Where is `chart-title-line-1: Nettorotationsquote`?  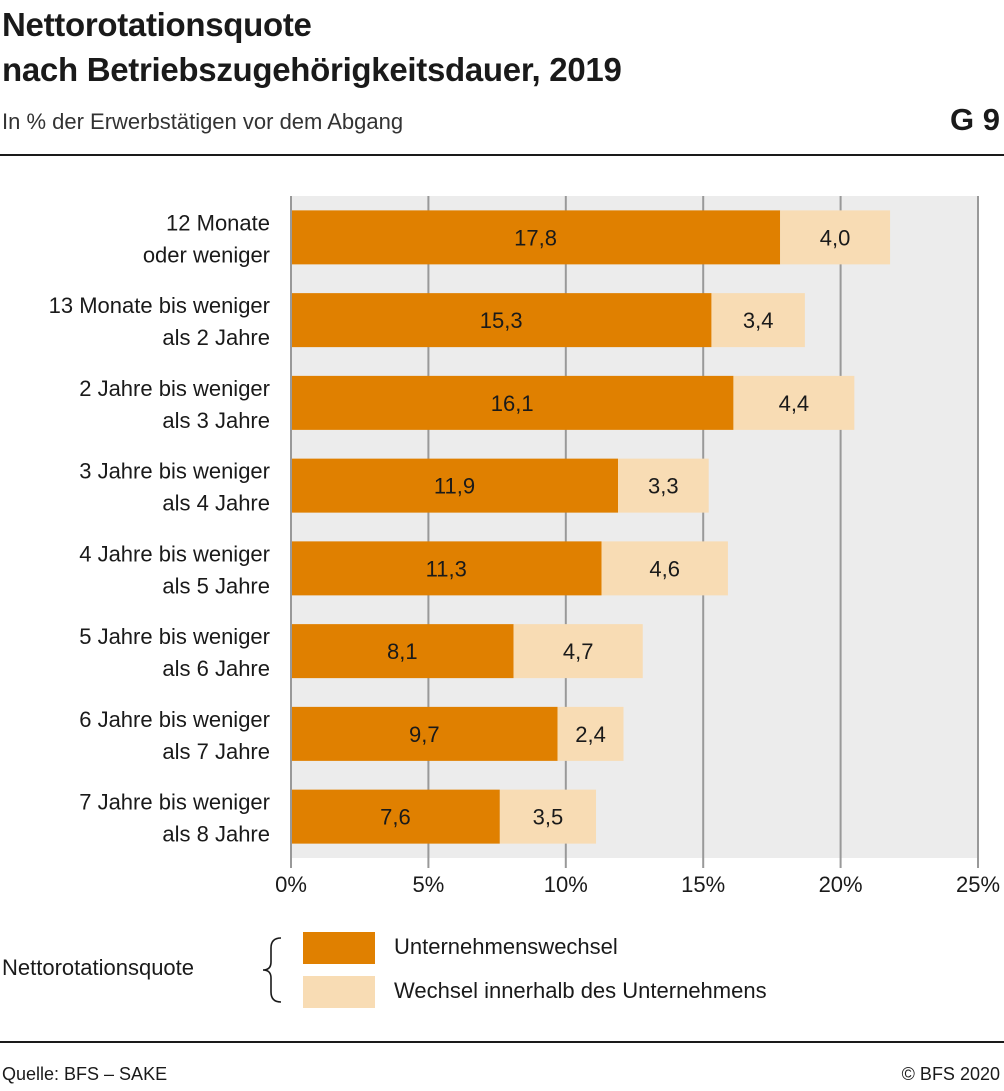 chart-title-line-1: Nettorotationsquote is located at coordinates (157, 24).